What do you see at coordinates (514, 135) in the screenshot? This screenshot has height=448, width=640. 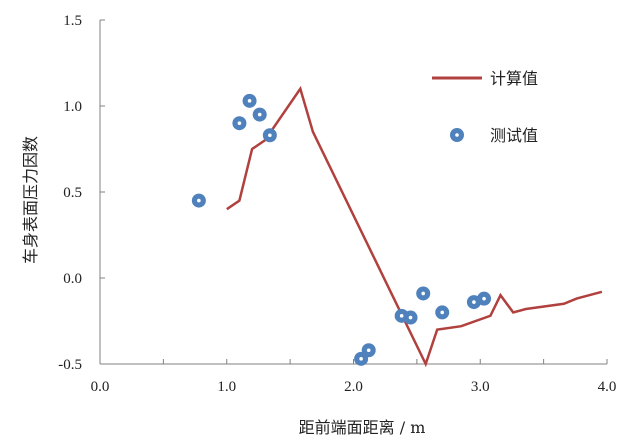 I see `legend-label-measured: 测试值` at bounding box center [514, 135].